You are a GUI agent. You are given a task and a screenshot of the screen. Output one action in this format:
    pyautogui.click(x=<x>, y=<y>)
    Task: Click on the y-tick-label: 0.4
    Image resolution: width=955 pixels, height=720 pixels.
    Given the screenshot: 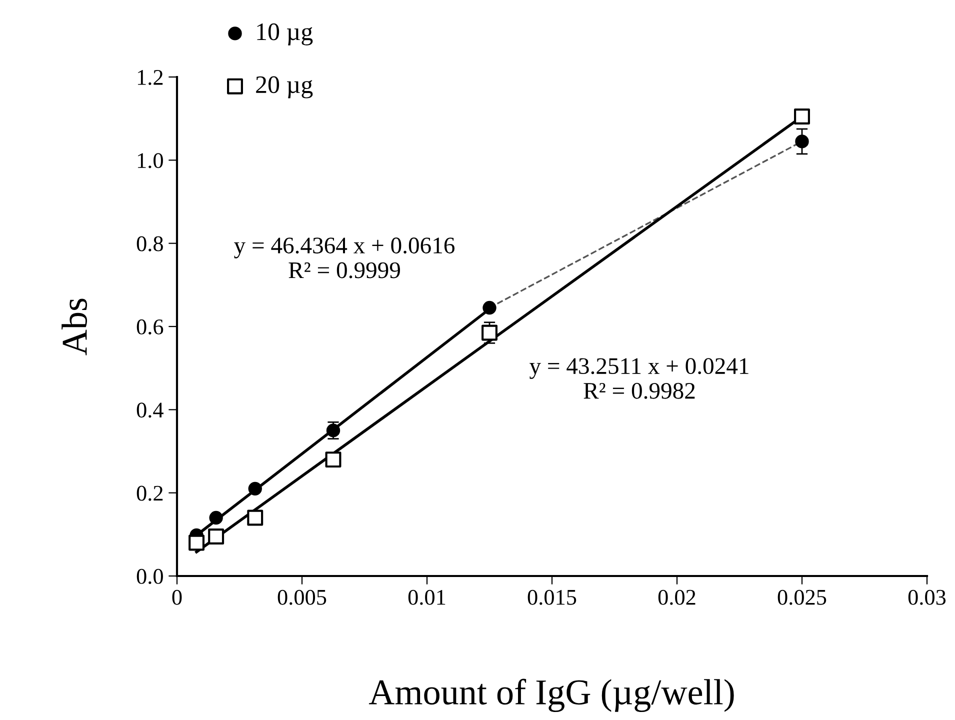 What is the action you would take?
    pyautogui.click(x=150, y=410)
    